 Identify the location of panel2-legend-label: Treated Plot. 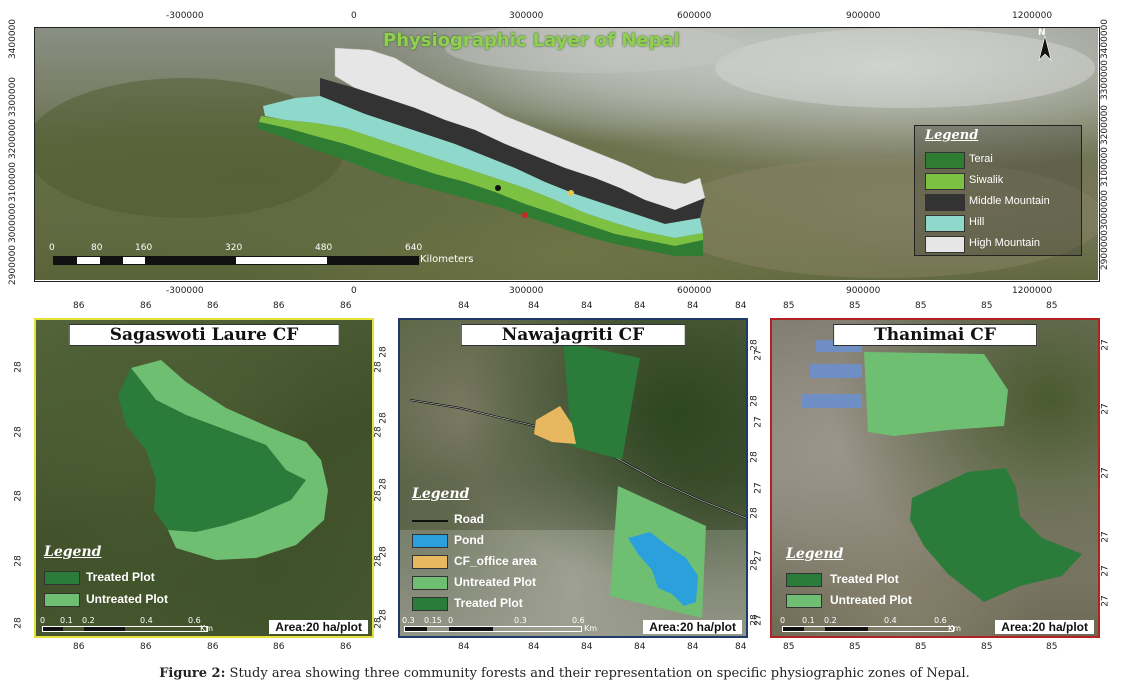
(488, 603).